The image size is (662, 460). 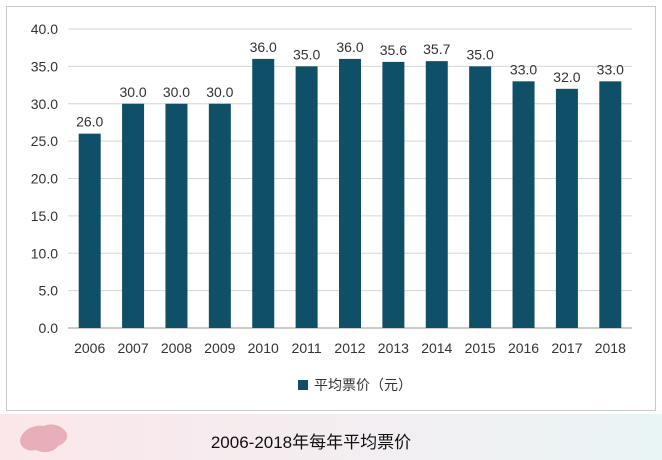 What do you see at coordinates (480, 348) in the screenshot?
I see `x-tick-label: 2015` at bounding box center [480, 348].